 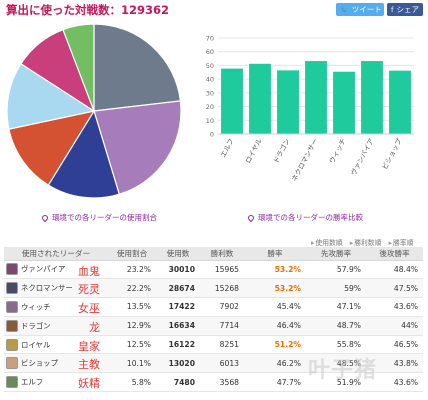 I want to click on tweet-label: ツイート, so click(x=366, y=9).